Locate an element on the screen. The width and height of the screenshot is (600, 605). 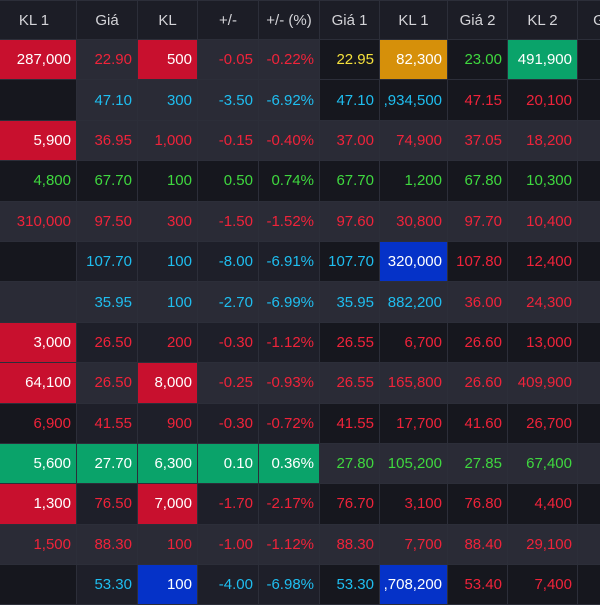
price-cell: 36.95 is located at coordinates (107, 140).